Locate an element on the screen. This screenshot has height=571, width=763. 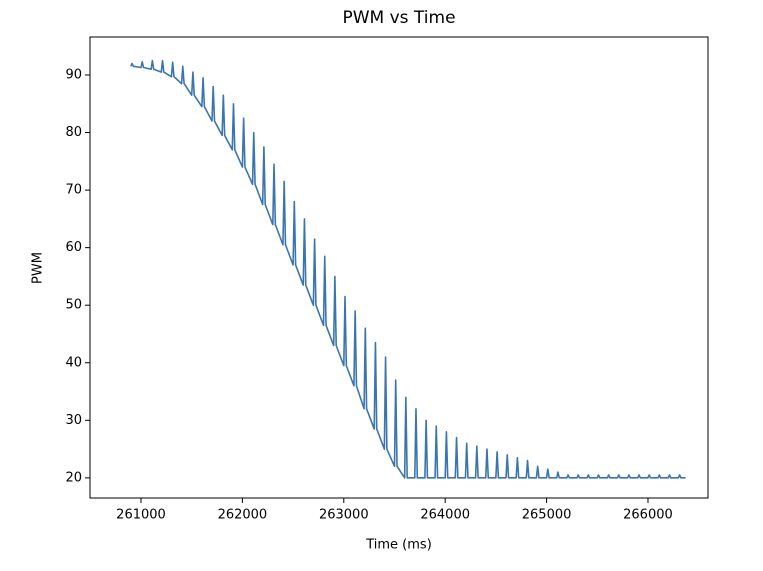
x-tick-label: 263000 is located at coordinates (344, 515).